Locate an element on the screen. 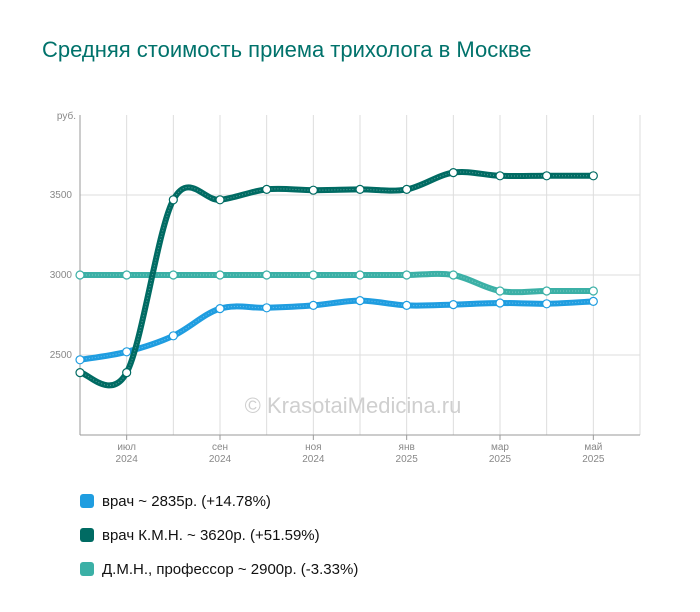 Image resolution: width=700 pixels, height=612 pixels. legend-label: Д.М.Н., профессор ~ 2900р. (-3.33%) is located at coordinates (230, 569).